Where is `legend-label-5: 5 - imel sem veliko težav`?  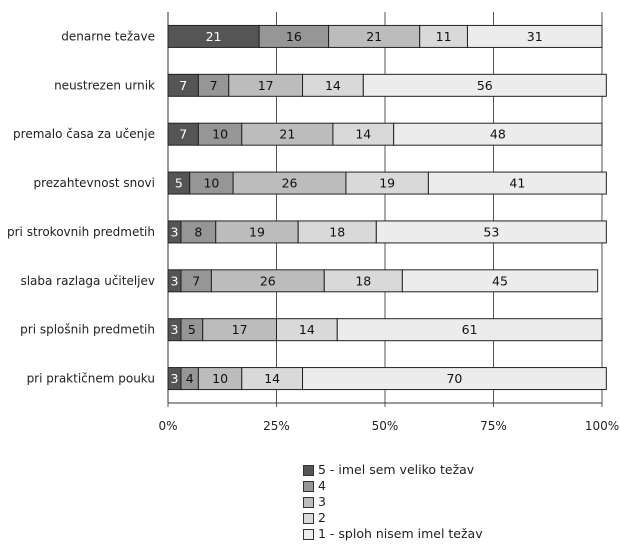
legend-label-5: 5 - imel sem veliko težav is located at coordinates (396, 469).